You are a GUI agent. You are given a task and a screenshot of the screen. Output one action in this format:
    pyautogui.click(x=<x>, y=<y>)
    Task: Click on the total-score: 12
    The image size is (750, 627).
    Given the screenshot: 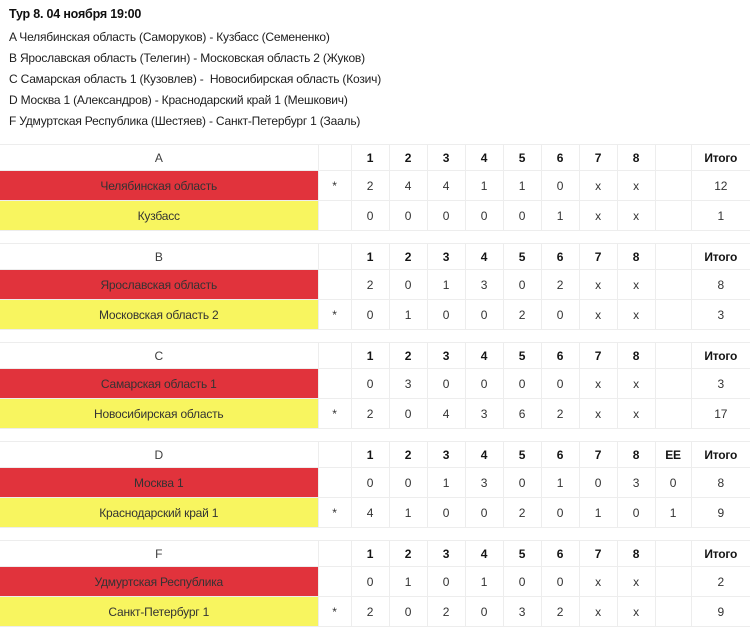 What is the action you would take?
    pyautogui.click(x=720, y=185)
    